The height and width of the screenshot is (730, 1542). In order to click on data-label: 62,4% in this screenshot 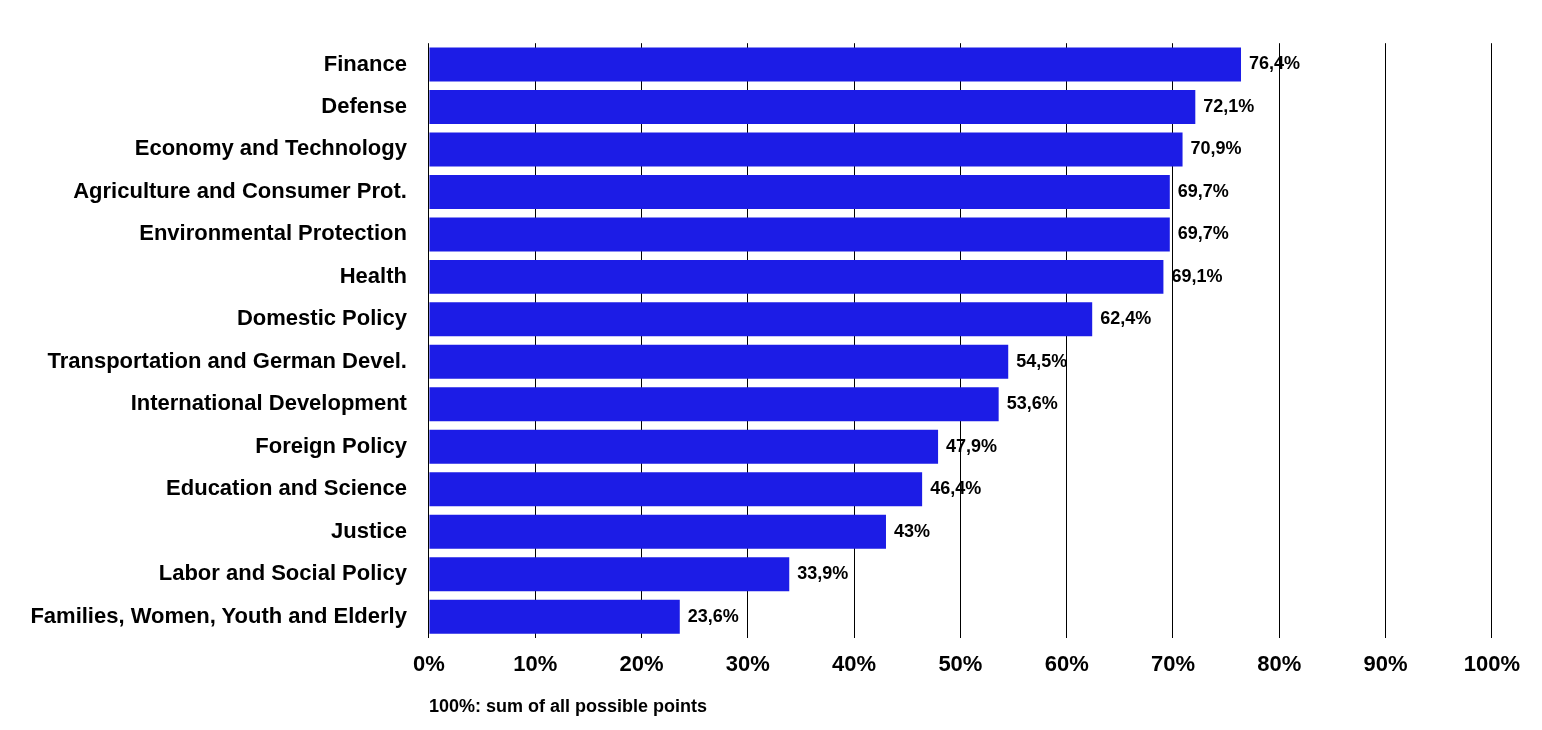, I will do `click(1126, 318)`.